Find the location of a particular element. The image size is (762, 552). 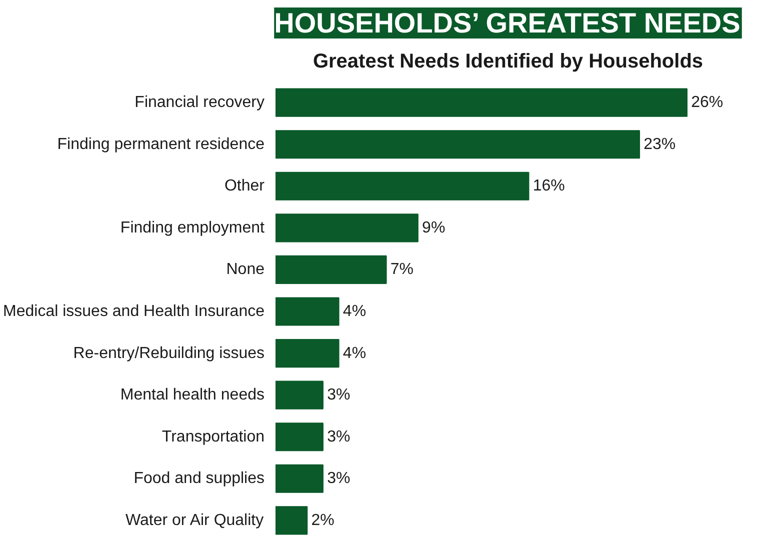

data-label: 7% is located at coordinates (402, 269).